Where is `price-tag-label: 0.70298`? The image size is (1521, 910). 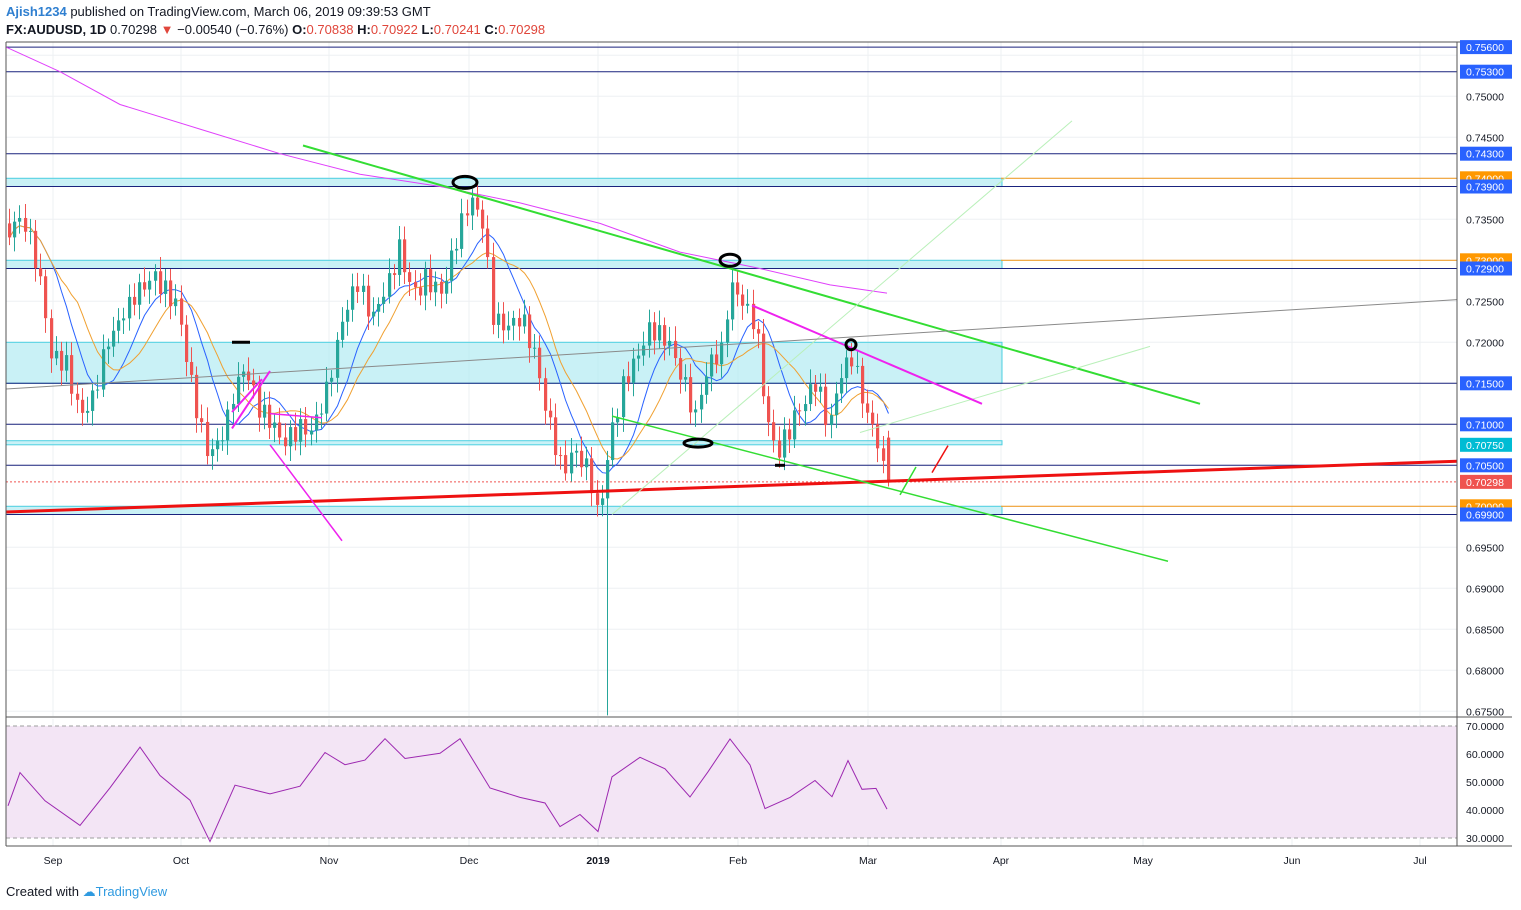
price-tag-label: 0.70298 is located at coordinates (1485, 483).